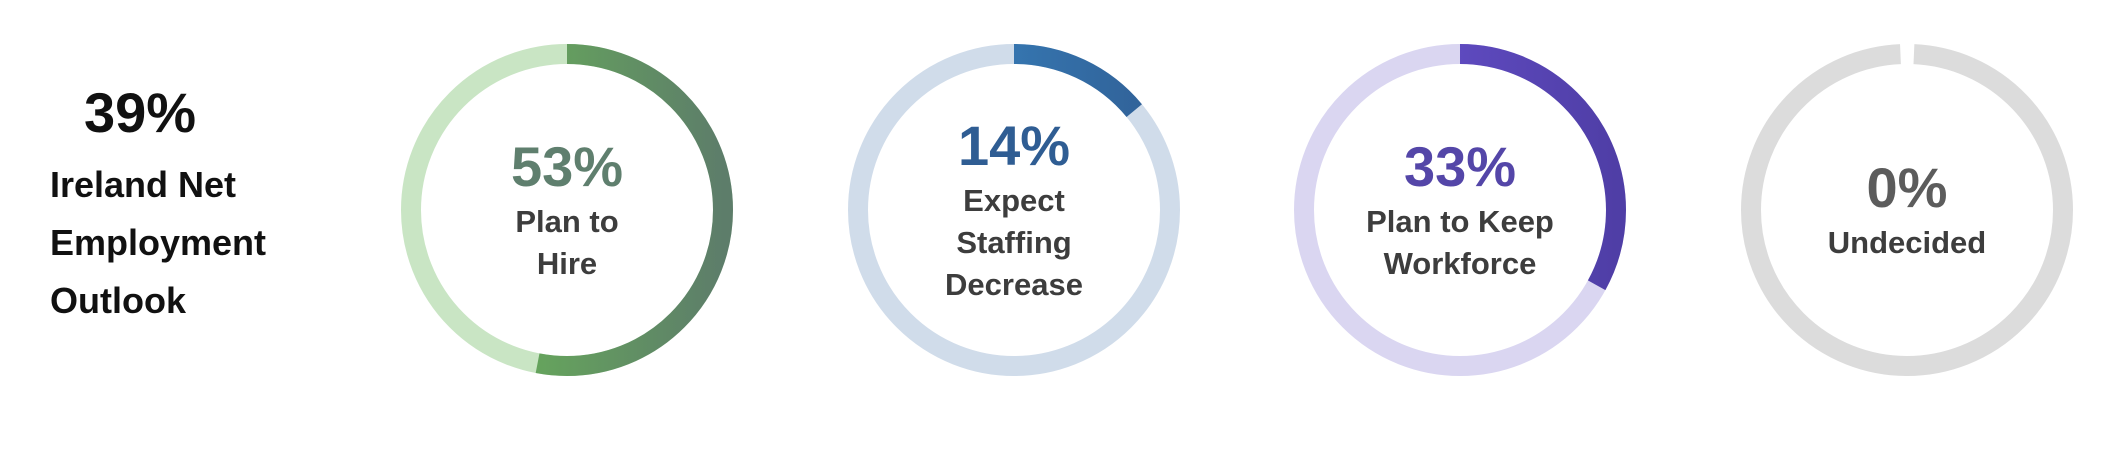 The image size is (2124, 450). I want to click on staffing-decrease-arc, so click(1014, 210).